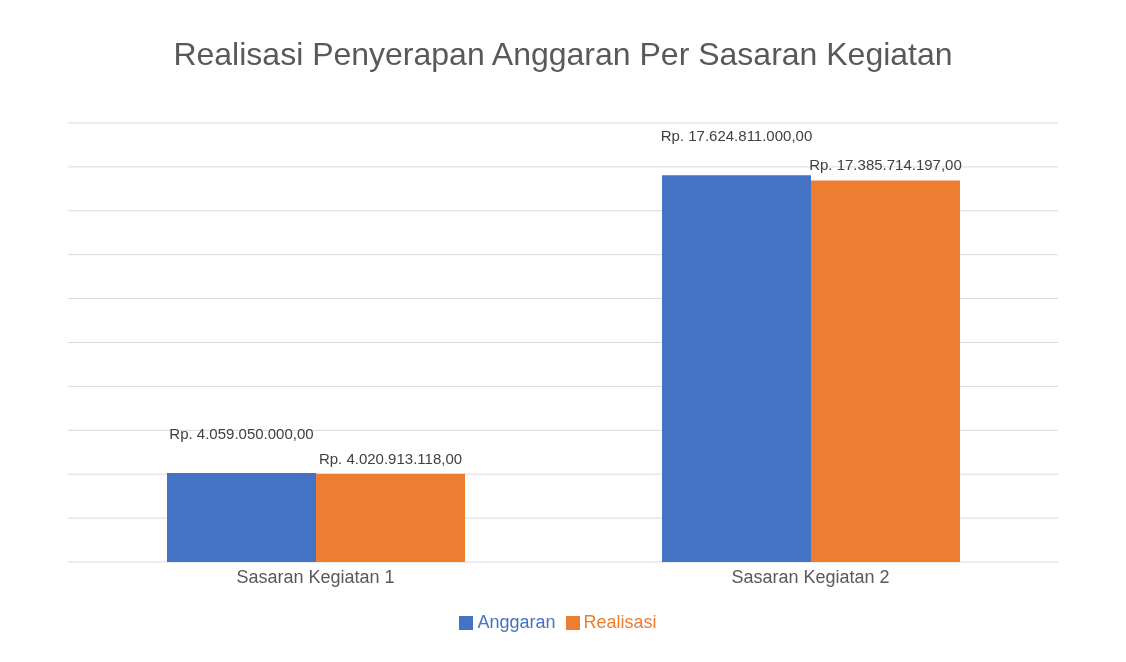 The image size is (1126, 662). Describe the element at coordinates (390, 458) in the screenshot. I see `data-label: Rp. 4.020.913.118,00` at that location.